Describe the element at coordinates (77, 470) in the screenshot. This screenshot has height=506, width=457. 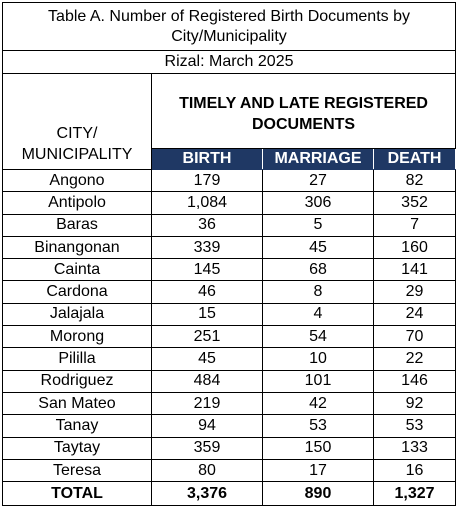
I see `city-cell: Teresa` at that location.